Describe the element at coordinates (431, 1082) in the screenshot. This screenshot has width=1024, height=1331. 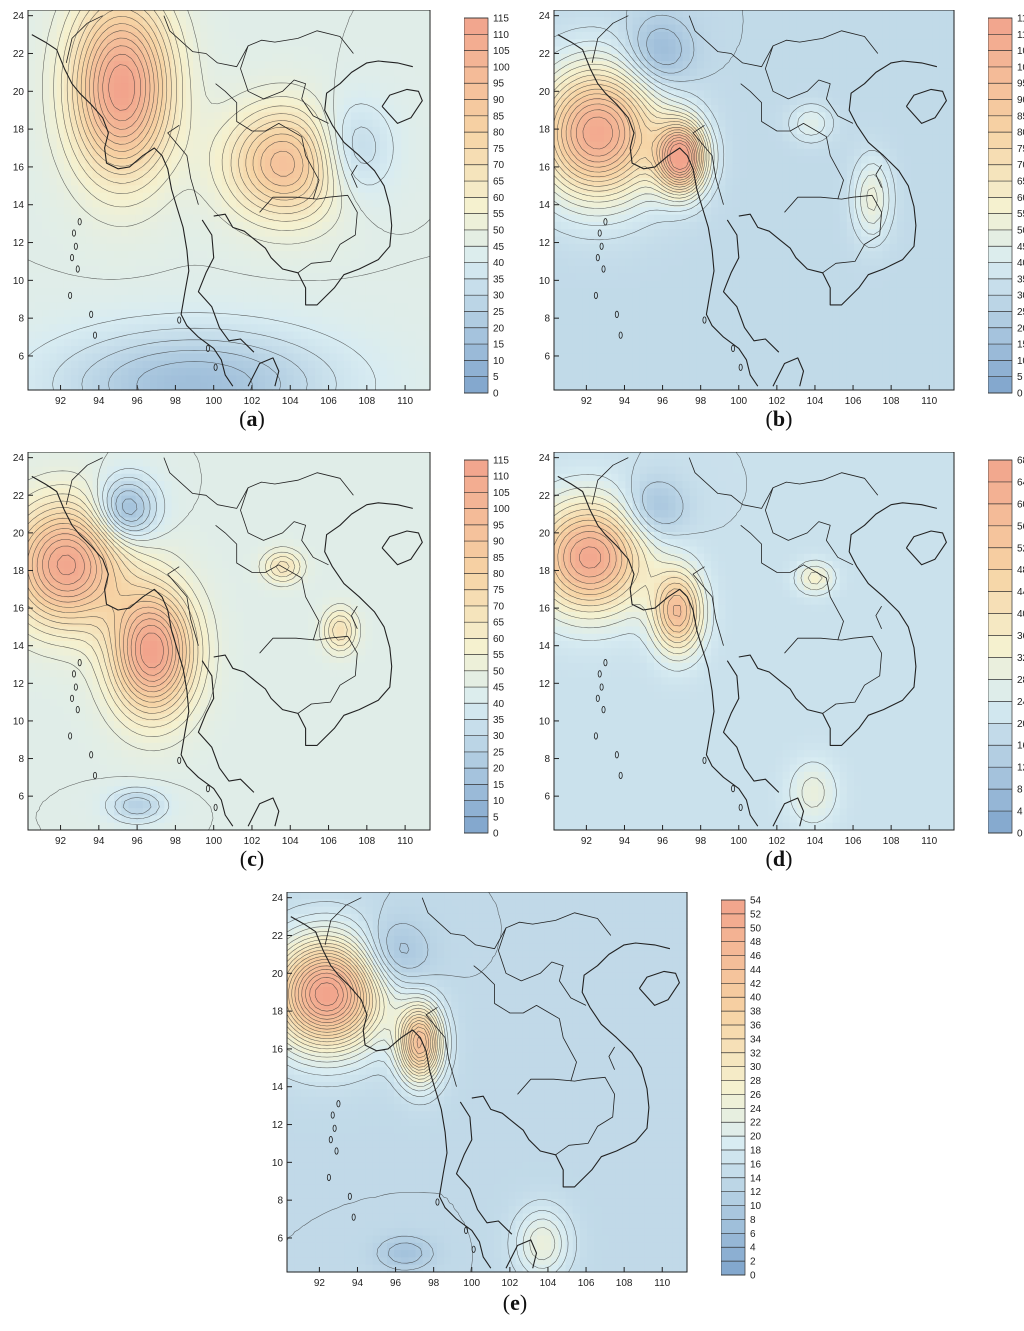
I see `contour-lines-e` at that location.